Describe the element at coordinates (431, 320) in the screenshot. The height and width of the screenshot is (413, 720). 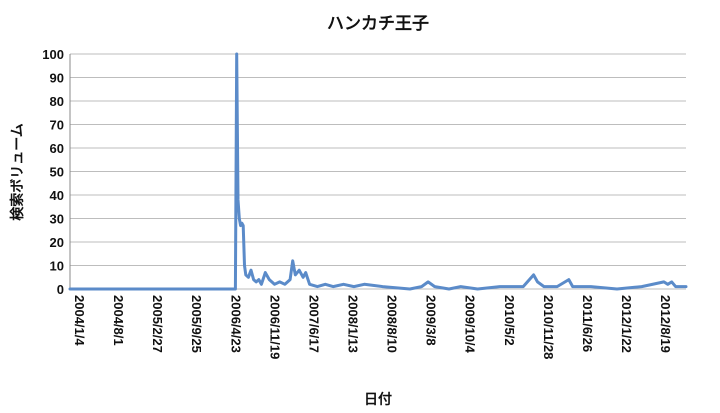
I see `x-tick-label: 2009/3/8` at that location.